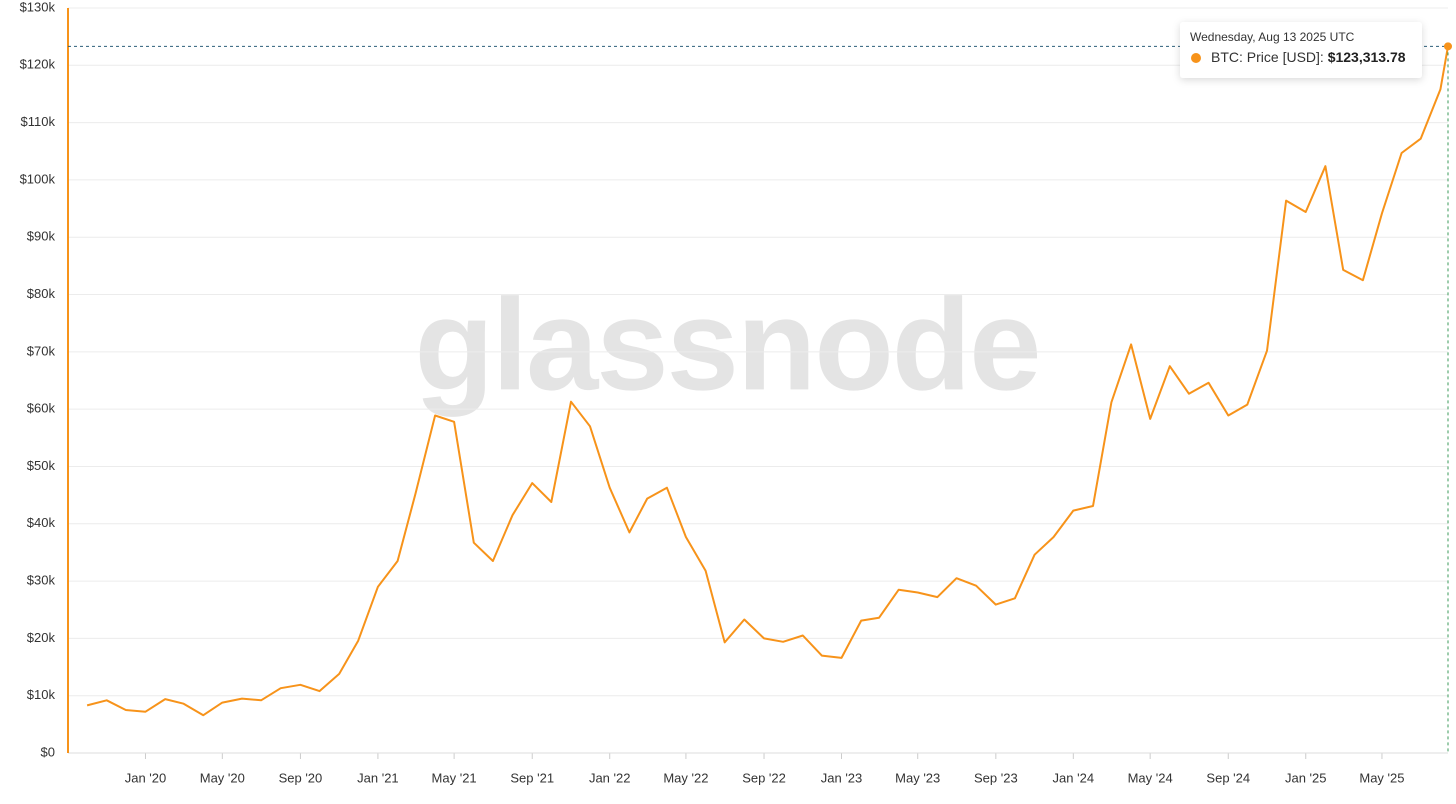 The width and height of the screenshot is (1456, 804). Describe the element at coordinates (1448, 46) in the screenshot. I see `hover-point` at that location.